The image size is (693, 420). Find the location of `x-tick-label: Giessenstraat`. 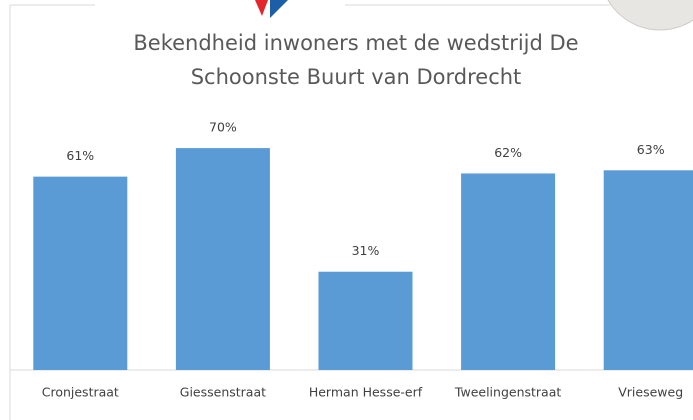

x-tick-label: Giessenstraat is located at coordinates (223, 392).